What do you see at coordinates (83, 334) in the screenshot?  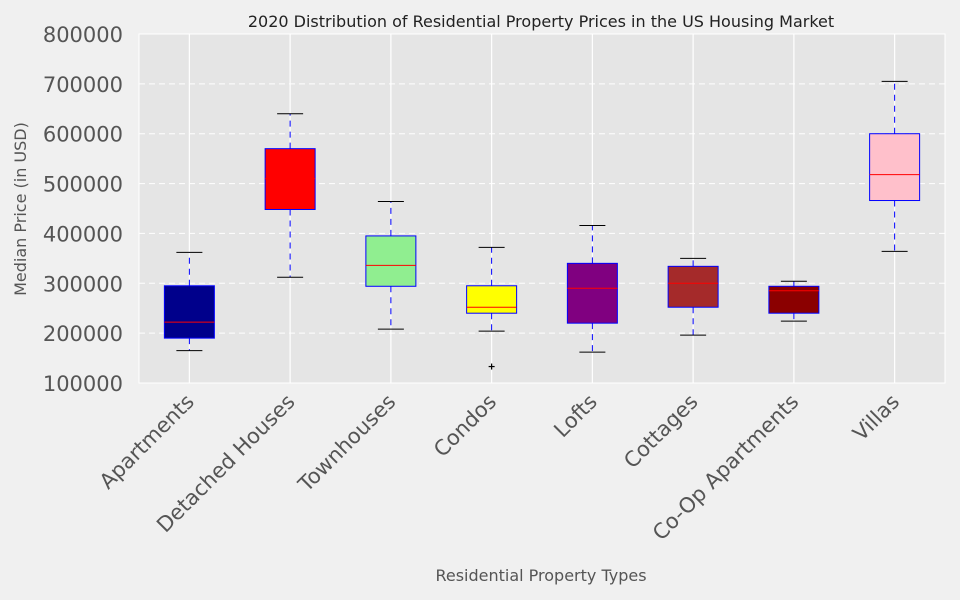 I see `y-tick-label: 200000` at bounding box center [83, 334].